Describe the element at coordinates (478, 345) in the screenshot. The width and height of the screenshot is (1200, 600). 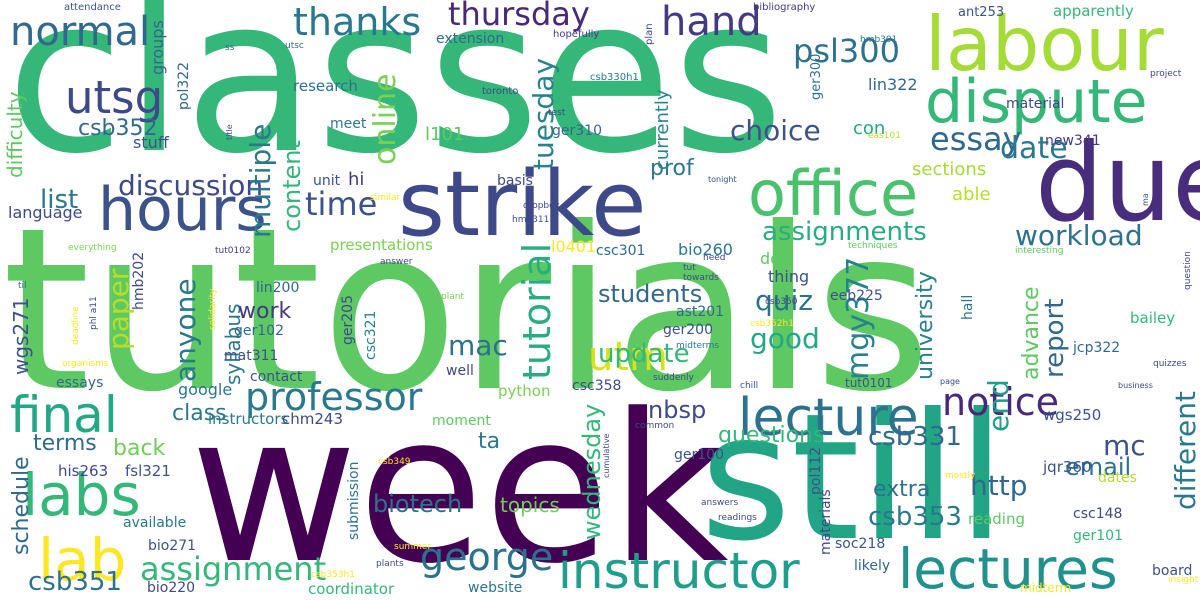
I see `word-mac: mac` at that location.